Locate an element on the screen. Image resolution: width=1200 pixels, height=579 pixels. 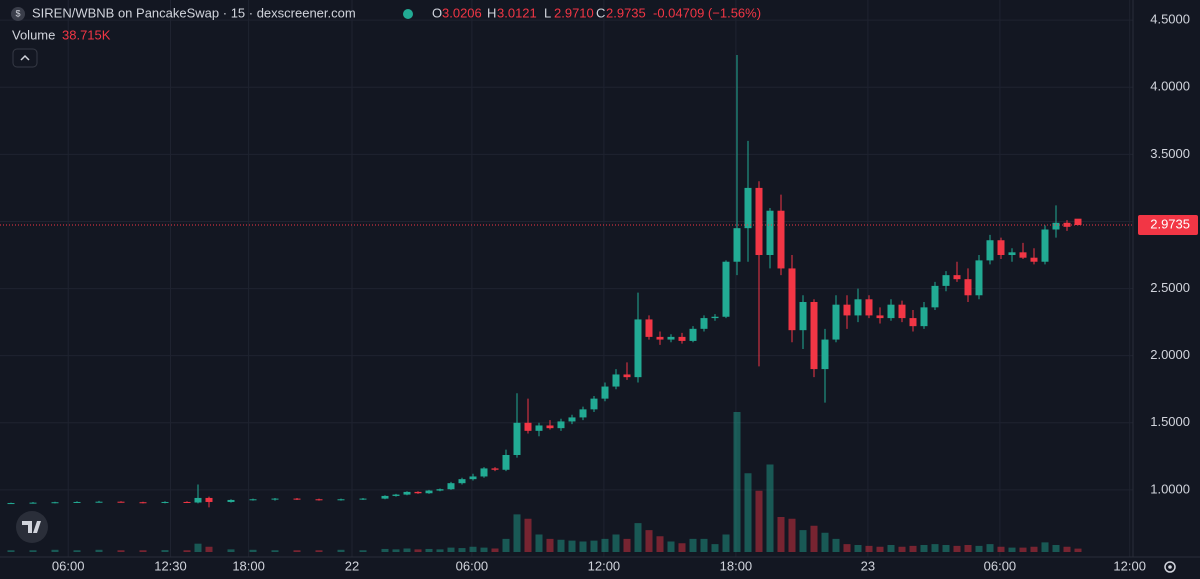
token-icon is located at coordinates (18, 14).